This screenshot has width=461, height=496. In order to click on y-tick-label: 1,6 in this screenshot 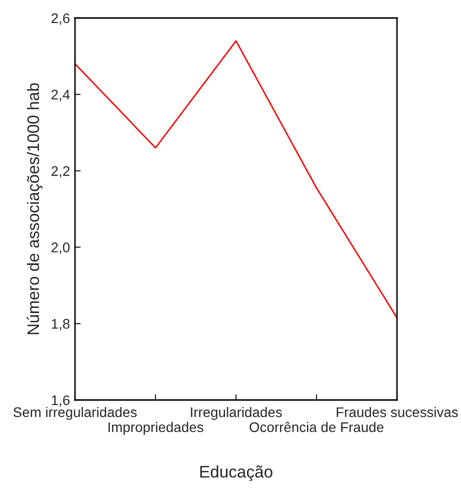, I will do `click(61, 401)`.